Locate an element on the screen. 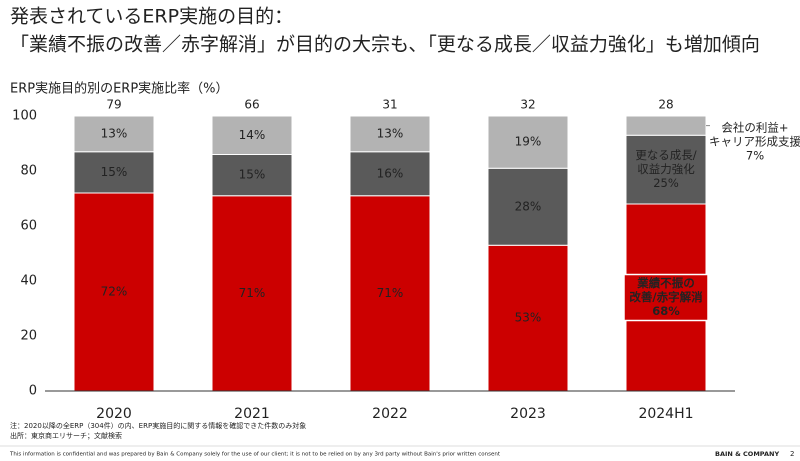 The image size is (800, 461). series-name: 更なる成長/ is located at coordinates (665, 155).